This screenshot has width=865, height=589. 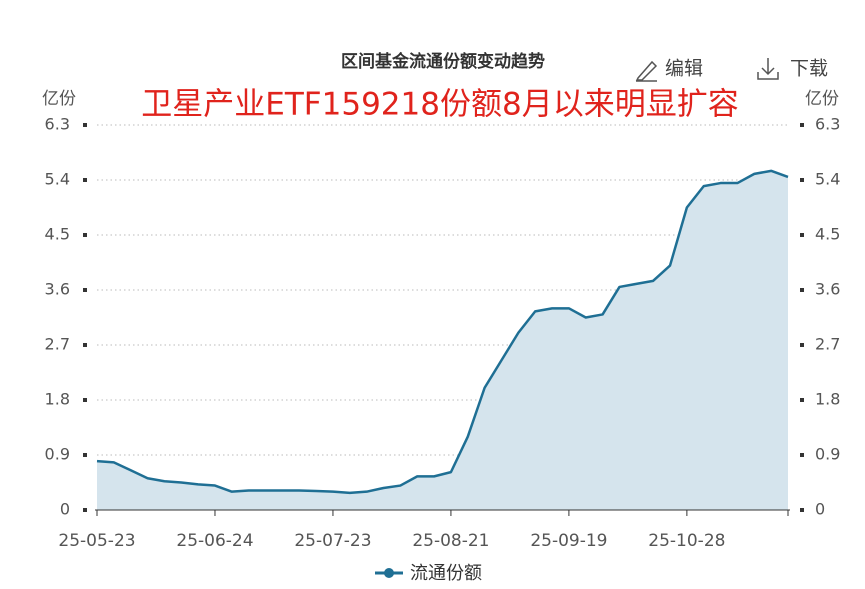 I want to click on x-tick-label: 25-07-23, so click(x=332, y=541).